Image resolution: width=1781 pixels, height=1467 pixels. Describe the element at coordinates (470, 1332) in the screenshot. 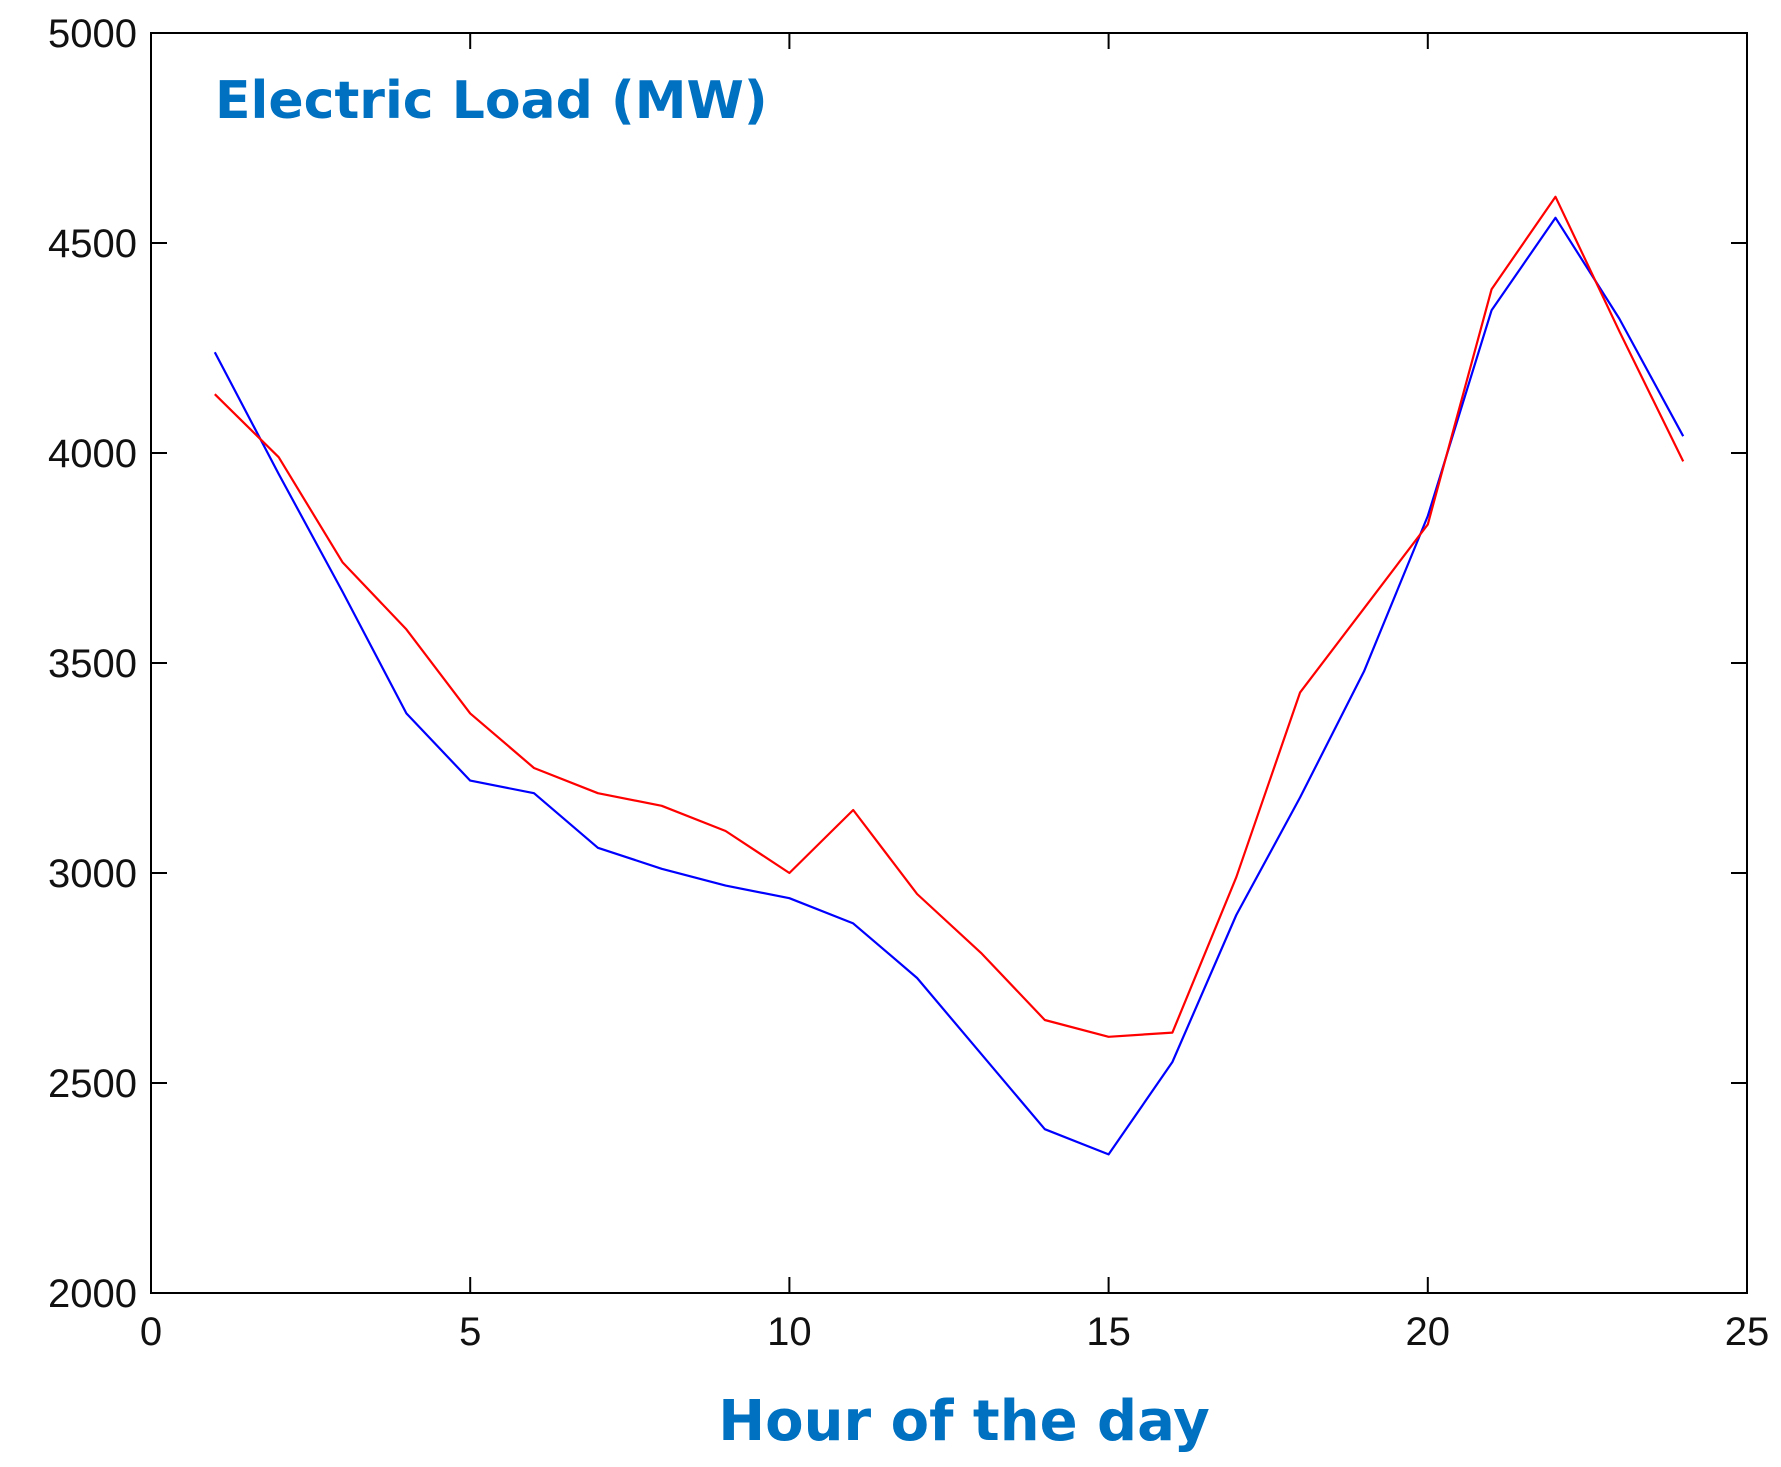

I see `x-tick-label: 5` at that location.